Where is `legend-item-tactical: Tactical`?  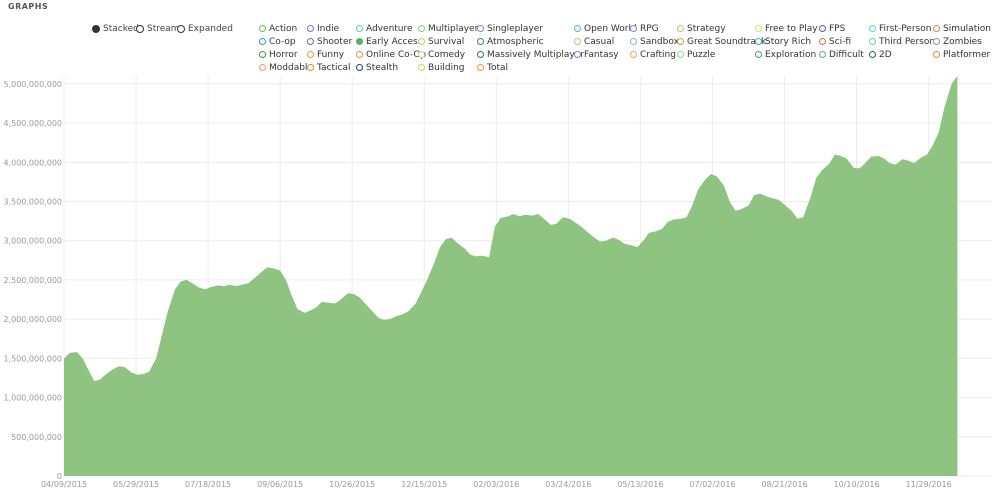
legend-item-tactical: Tactical is located at coordinates (328, 67).